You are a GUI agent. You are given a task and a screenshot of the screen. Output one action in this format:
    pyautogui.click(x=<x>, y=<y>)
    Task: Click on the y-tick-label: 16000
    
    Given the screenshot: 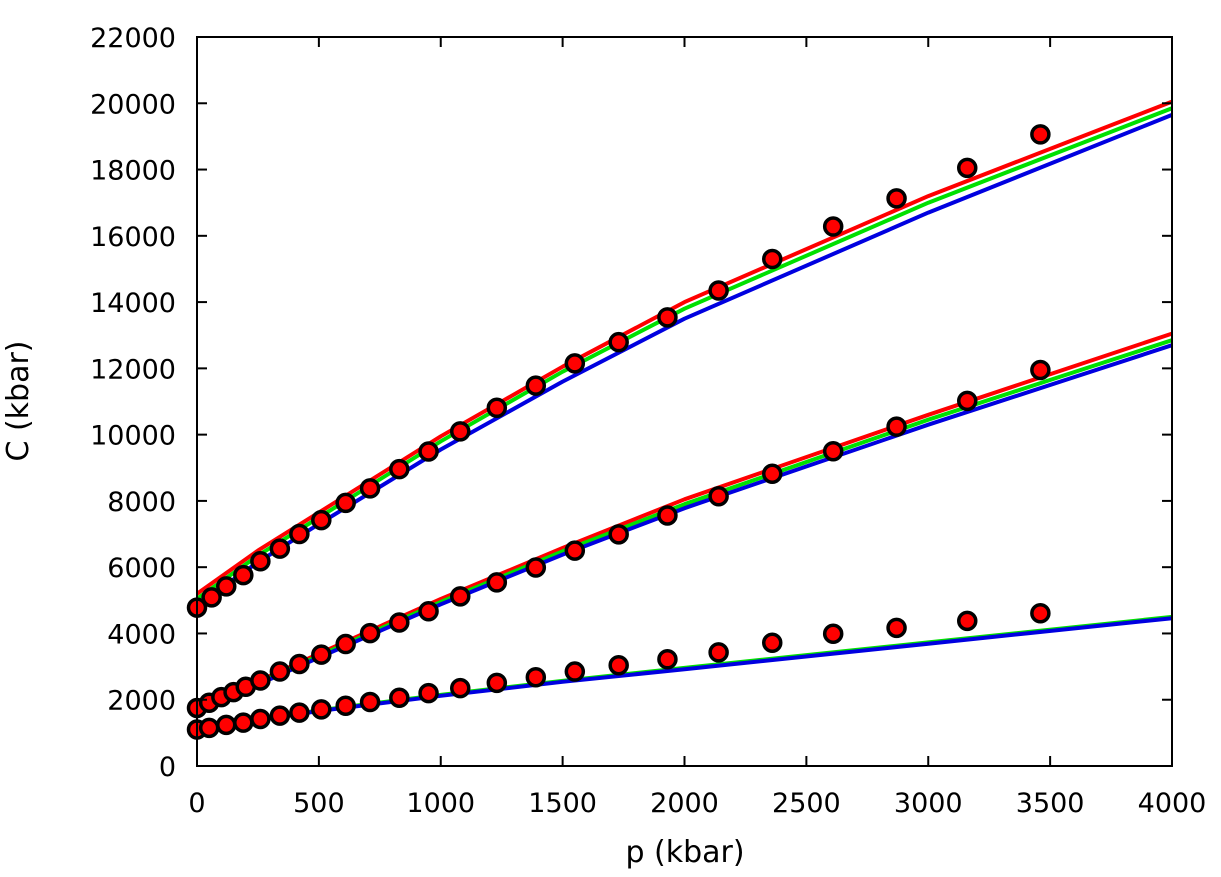 What is the action you would take?
    pyautogui.click(x=133, y=237)
    